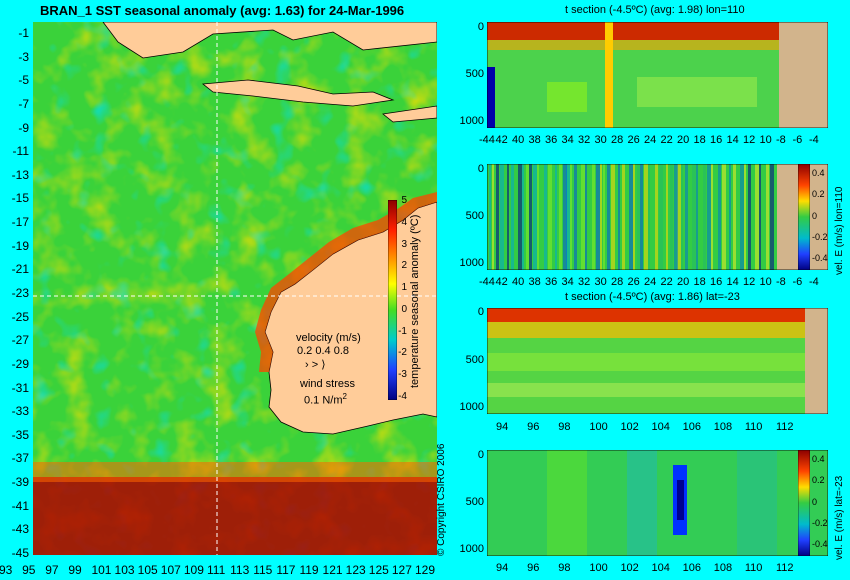 This screenshot has width=850, height=580. What do you see at coordinates (480, 455) in the screenshot?
I see `section-ytick: 0` at bounding box center [480, 455].